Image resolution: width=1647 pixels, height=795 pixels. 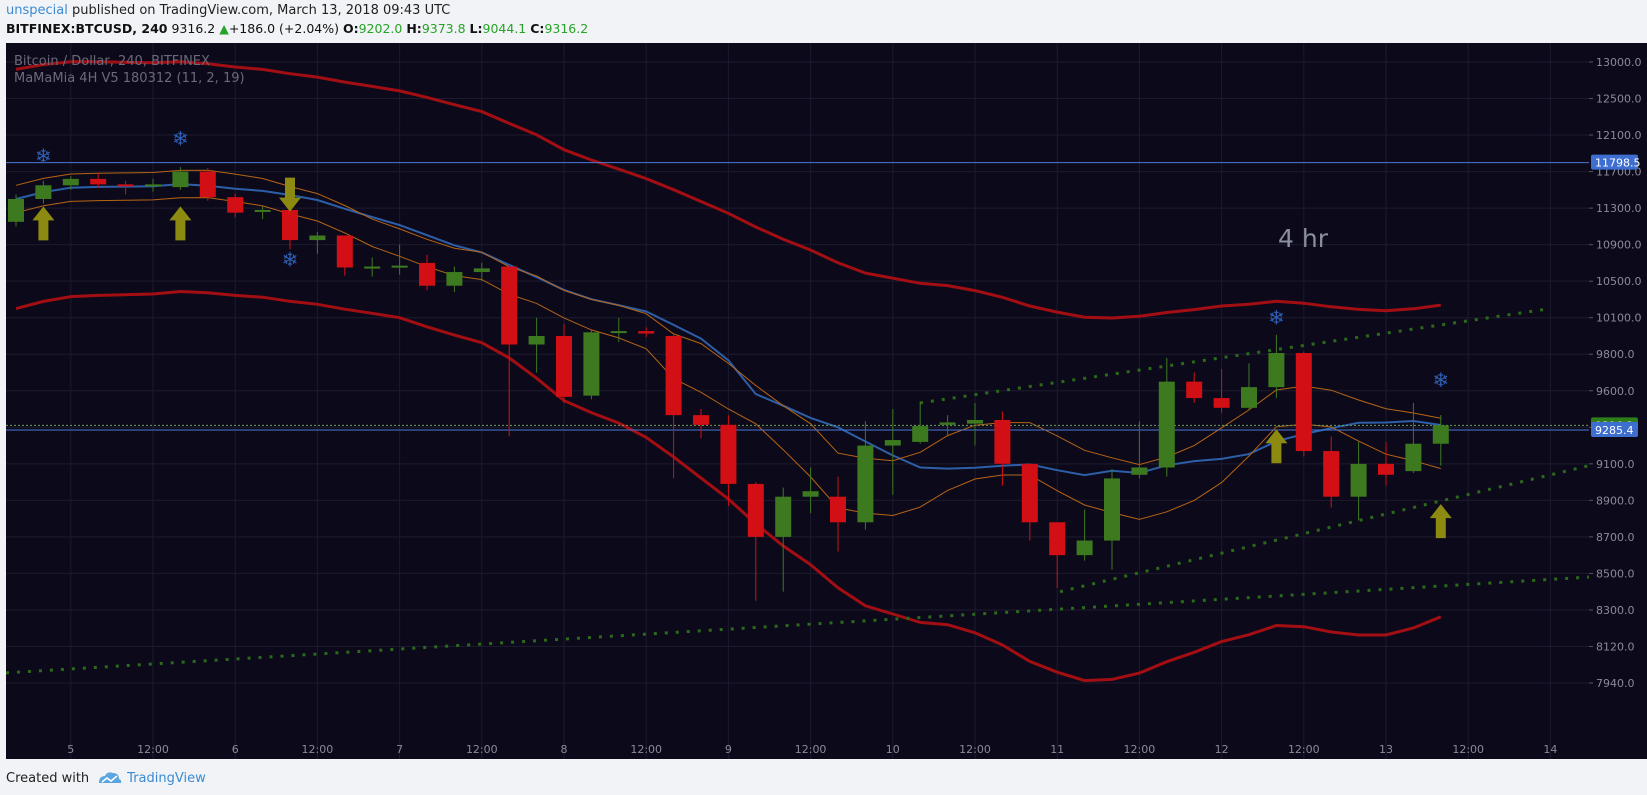 I want to click on price-tag-label: 9285.4, so click(x=1614, y=430).